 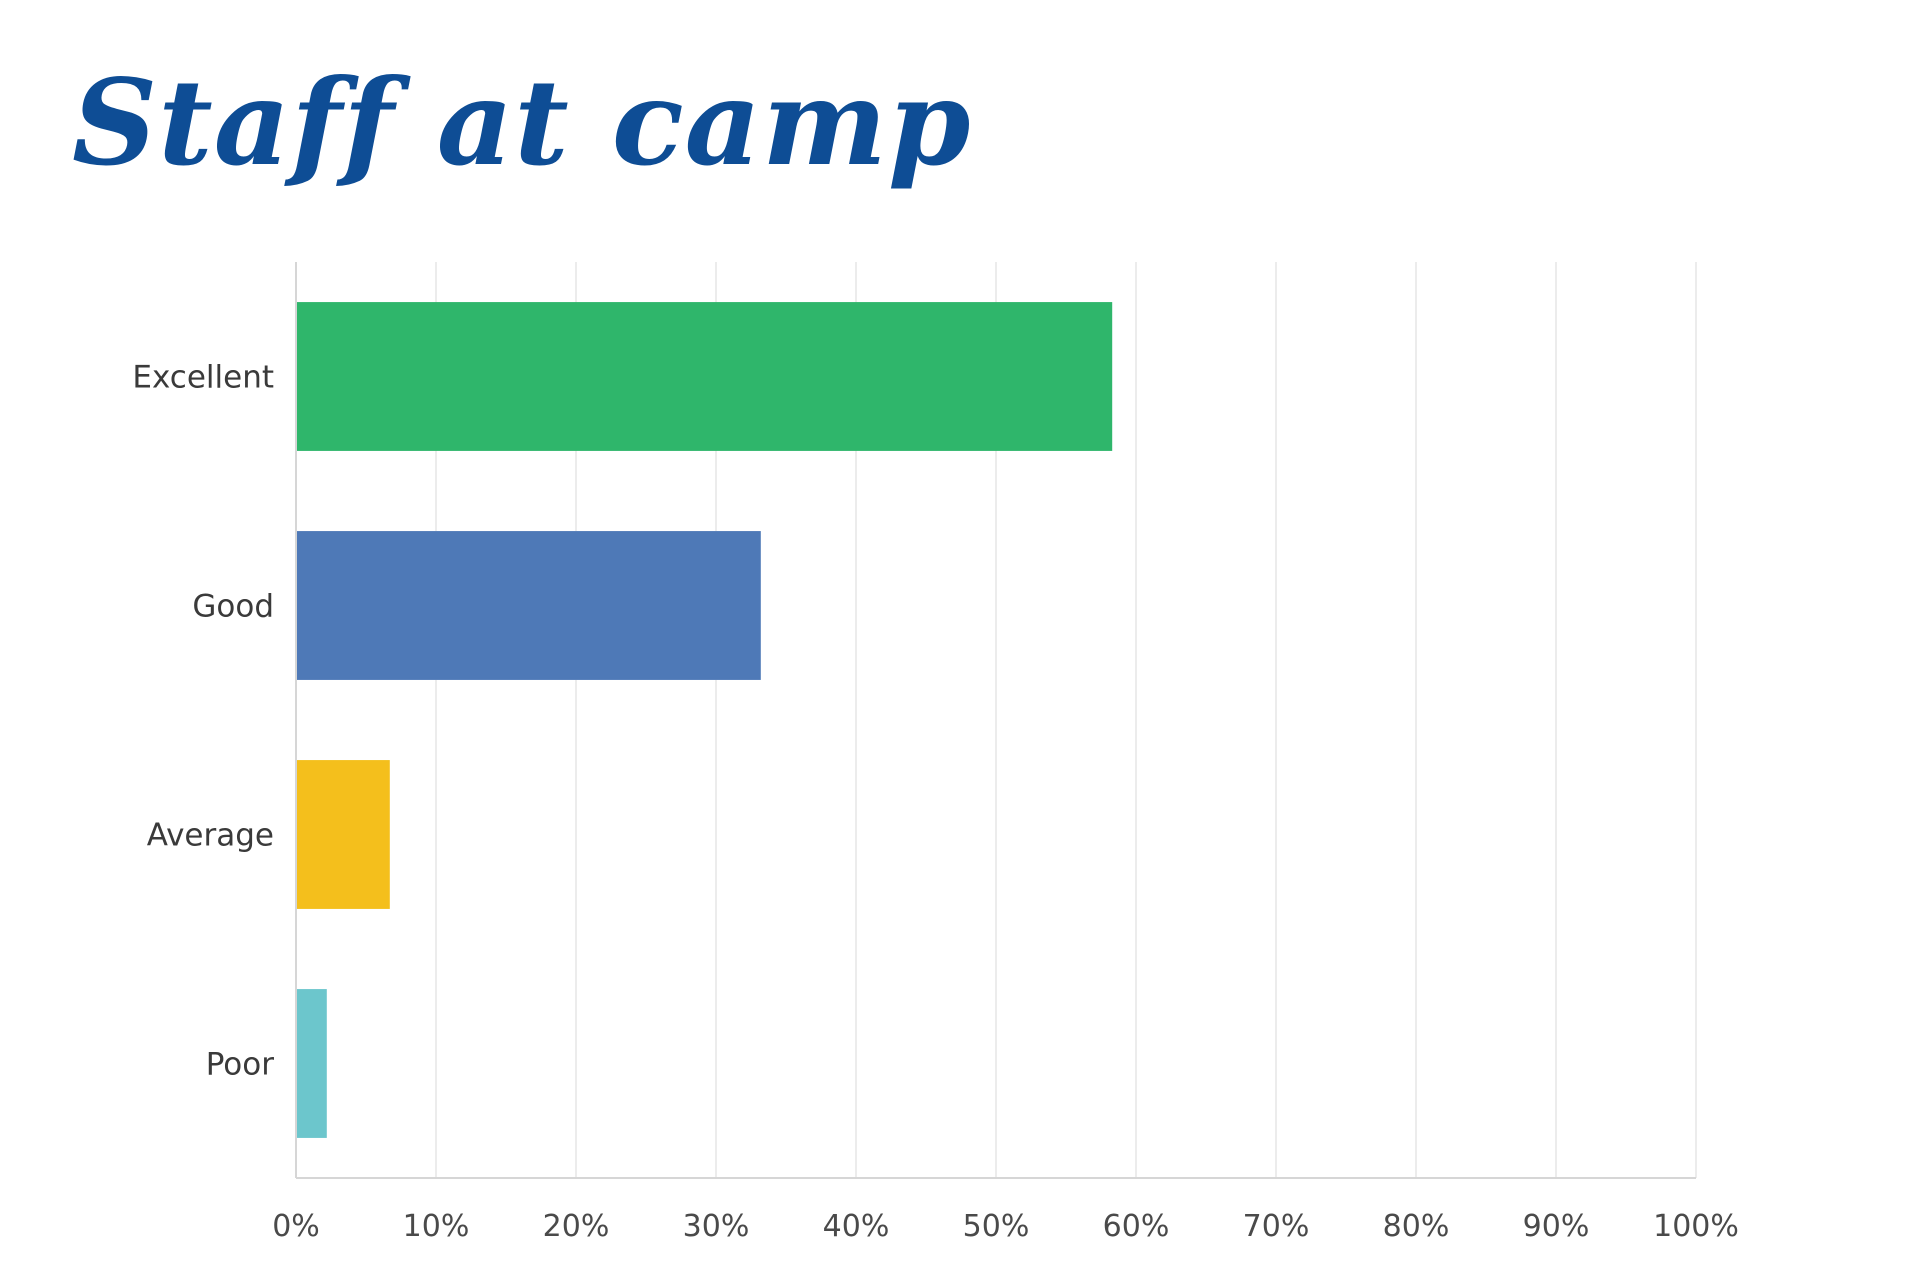 What do you see at coordinates (704, 376) in the screenshot?
I see `bar-excellent` at bounding box center [704, 376].